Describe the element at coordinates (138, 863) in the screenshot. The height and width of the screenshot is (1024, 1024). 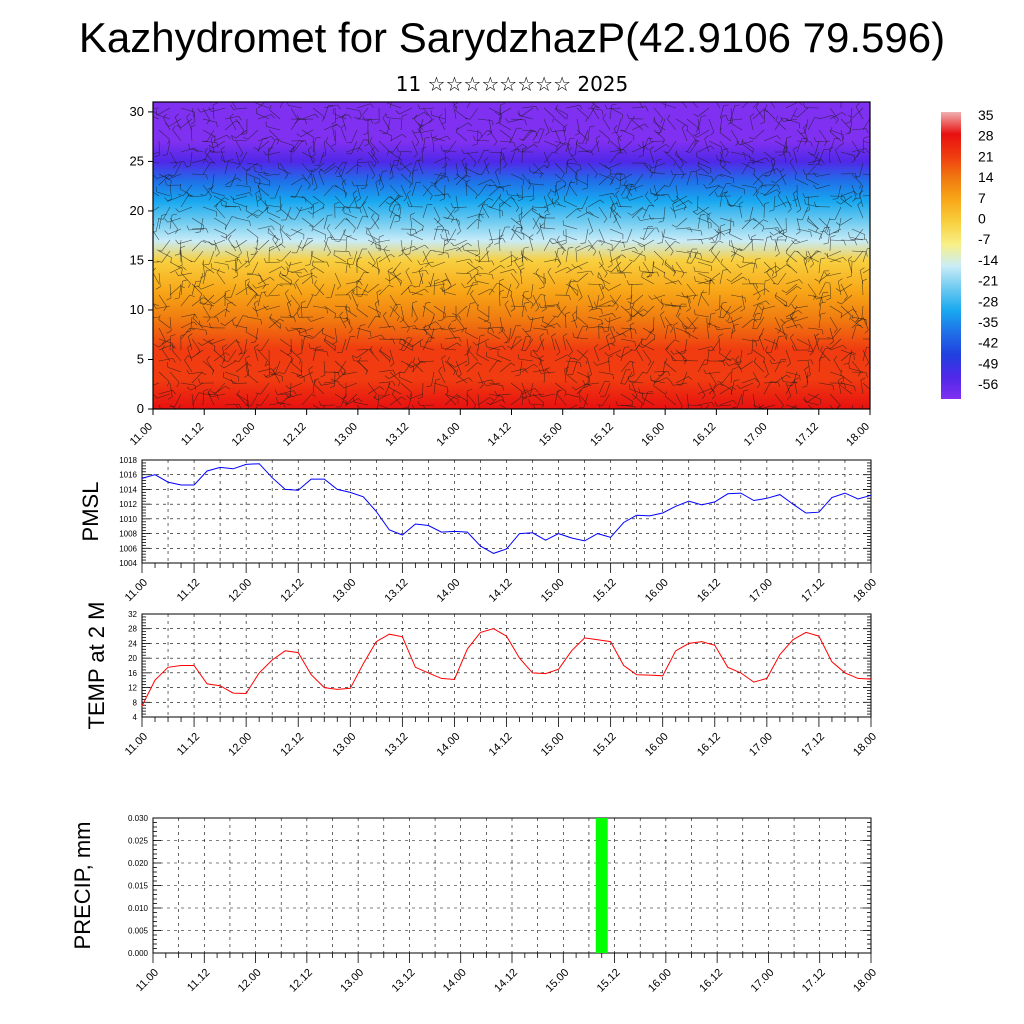
I see `y-tick-label: 0.020` at that location.